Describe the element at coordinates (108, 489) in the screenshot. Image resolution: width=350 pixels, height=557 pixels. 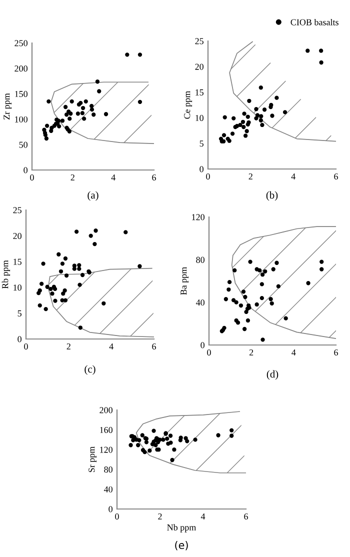
I see `y-tick-label: 40` at that location.